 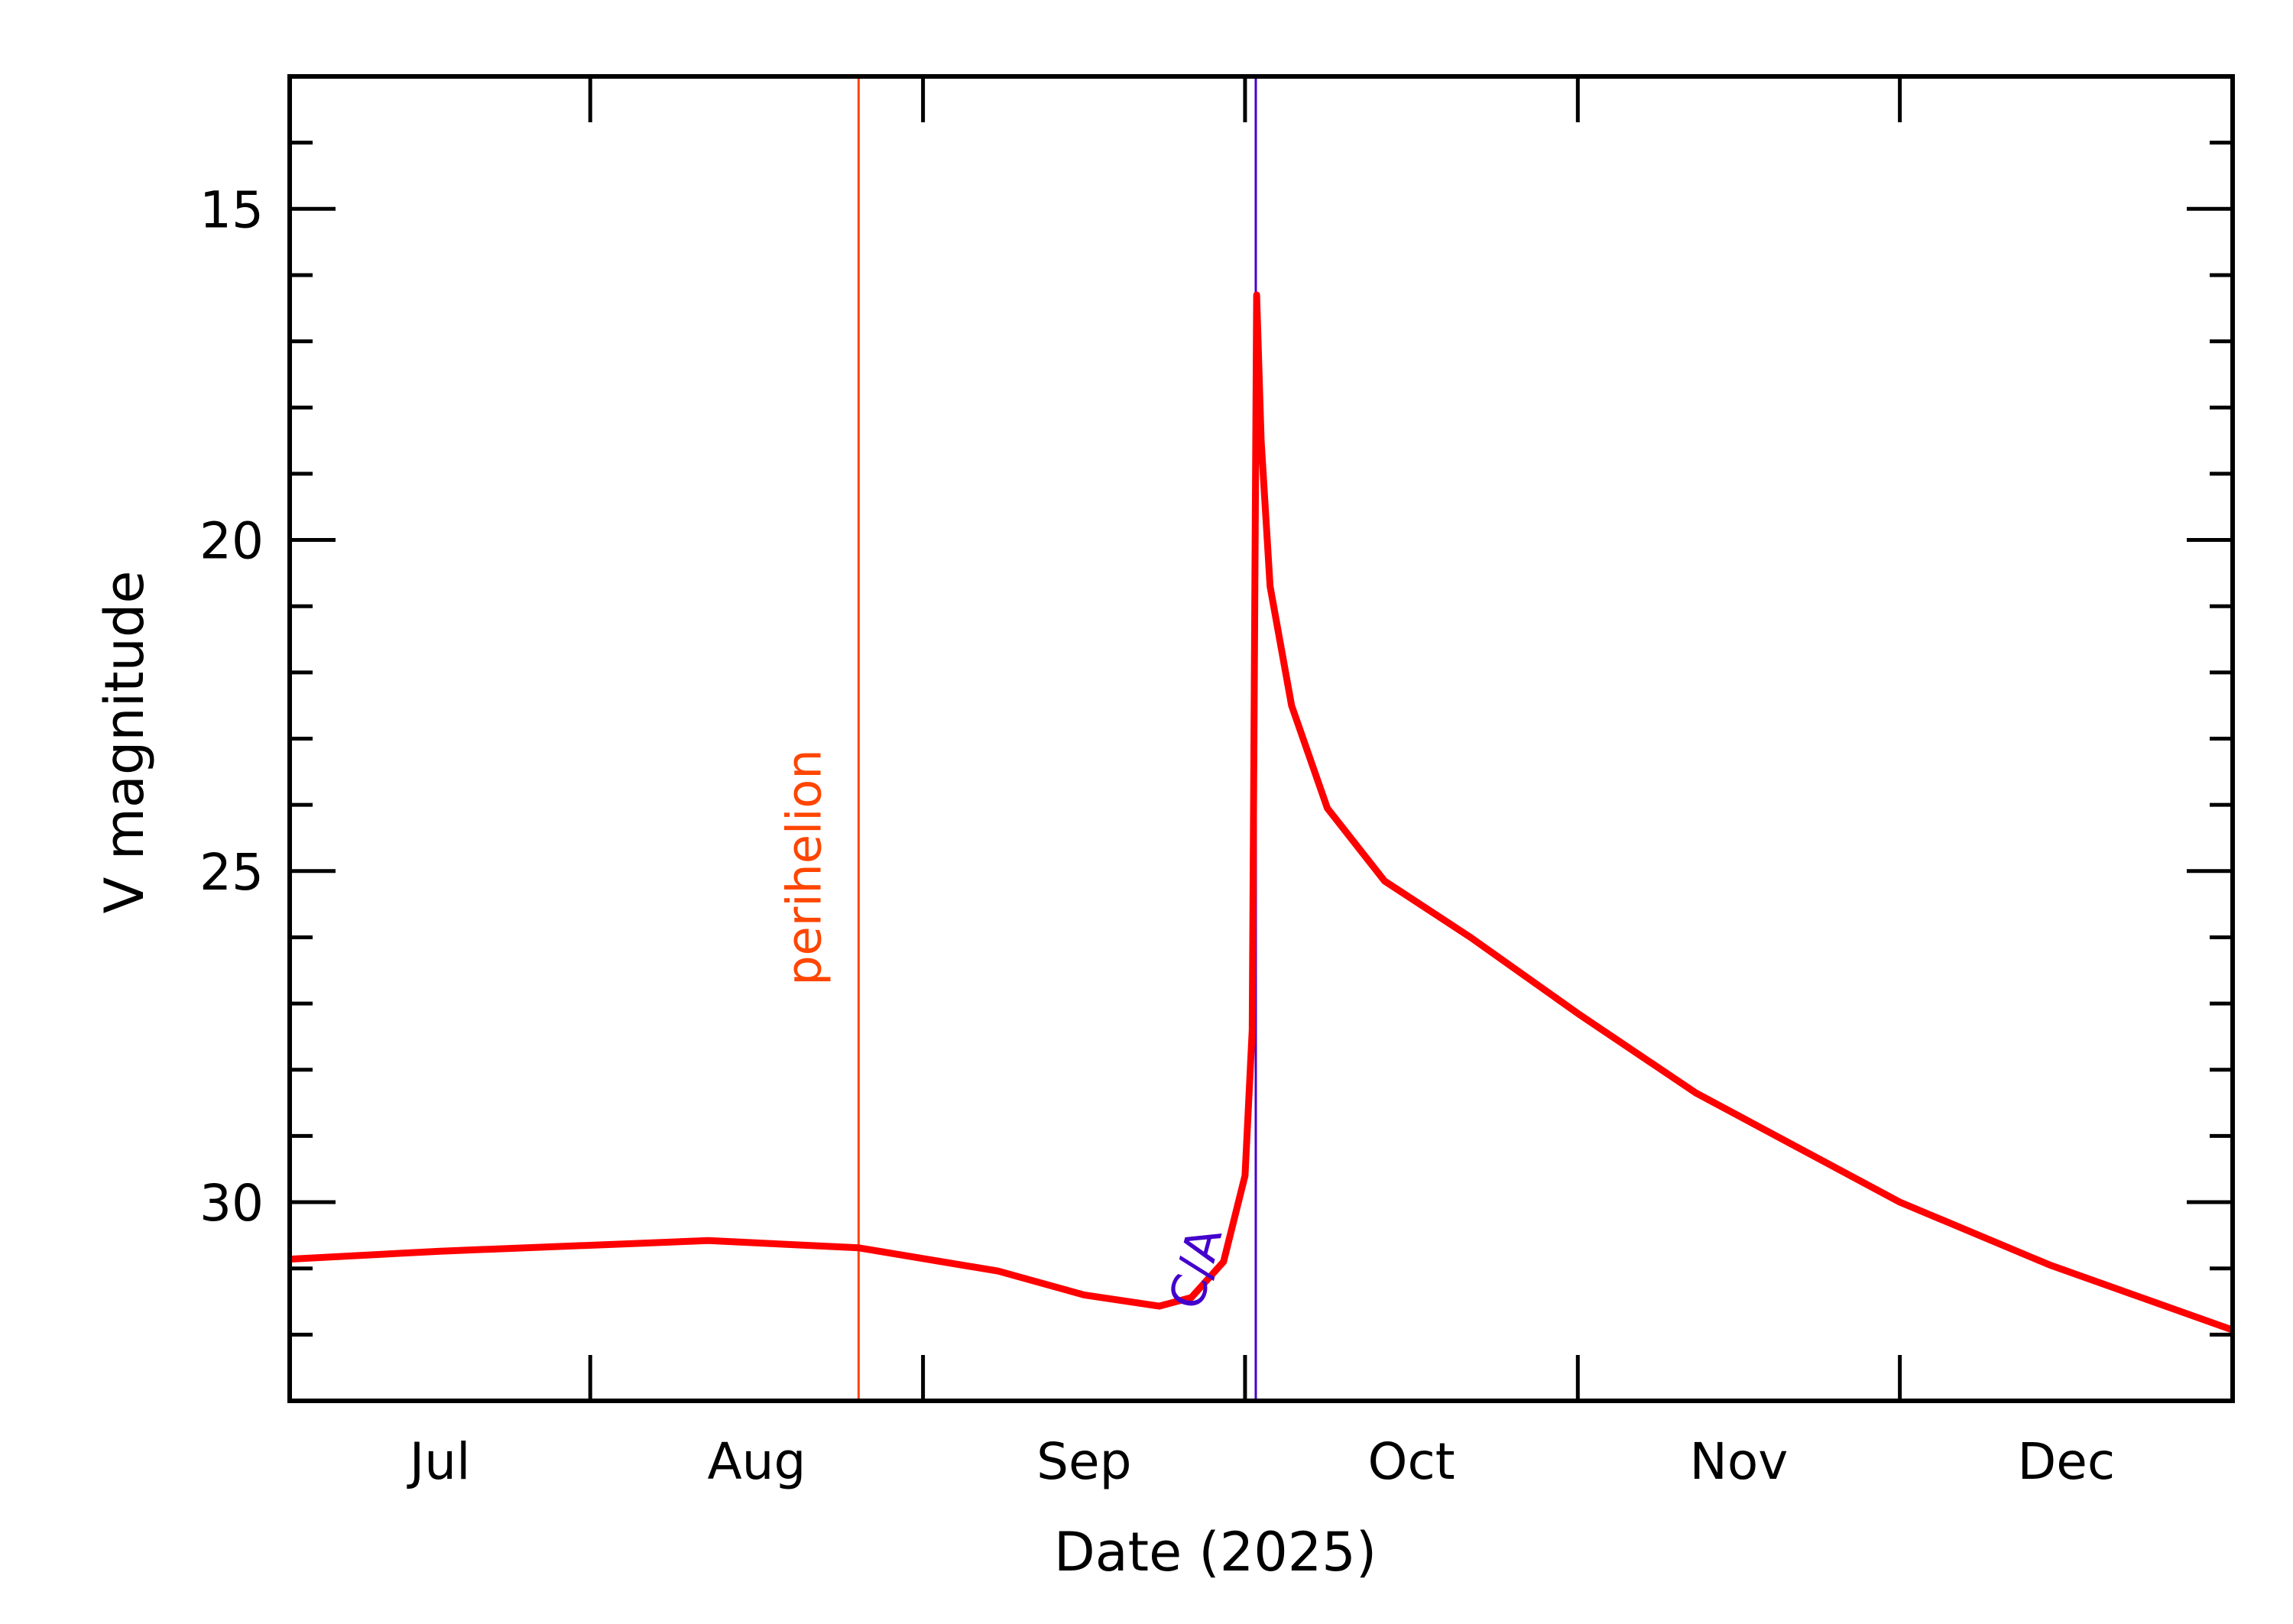 I want to click on y-tick-label: 30, so click(x=231, y=1203).